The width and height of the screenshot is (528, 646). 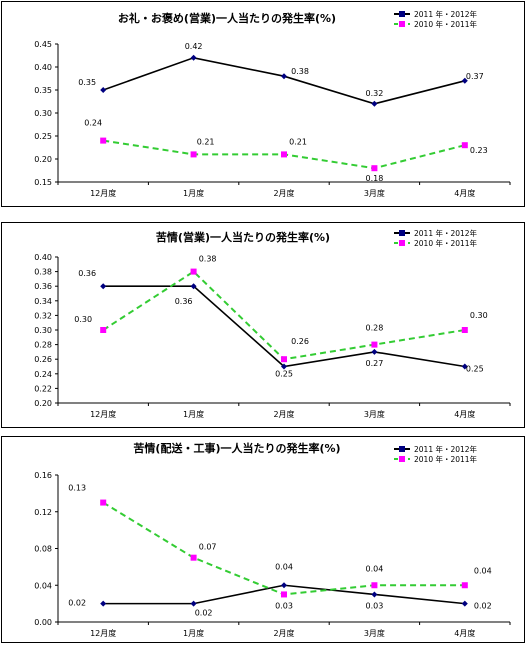 I want to click on data-label-s2-4: 0.28, so click(x=374, y=328).